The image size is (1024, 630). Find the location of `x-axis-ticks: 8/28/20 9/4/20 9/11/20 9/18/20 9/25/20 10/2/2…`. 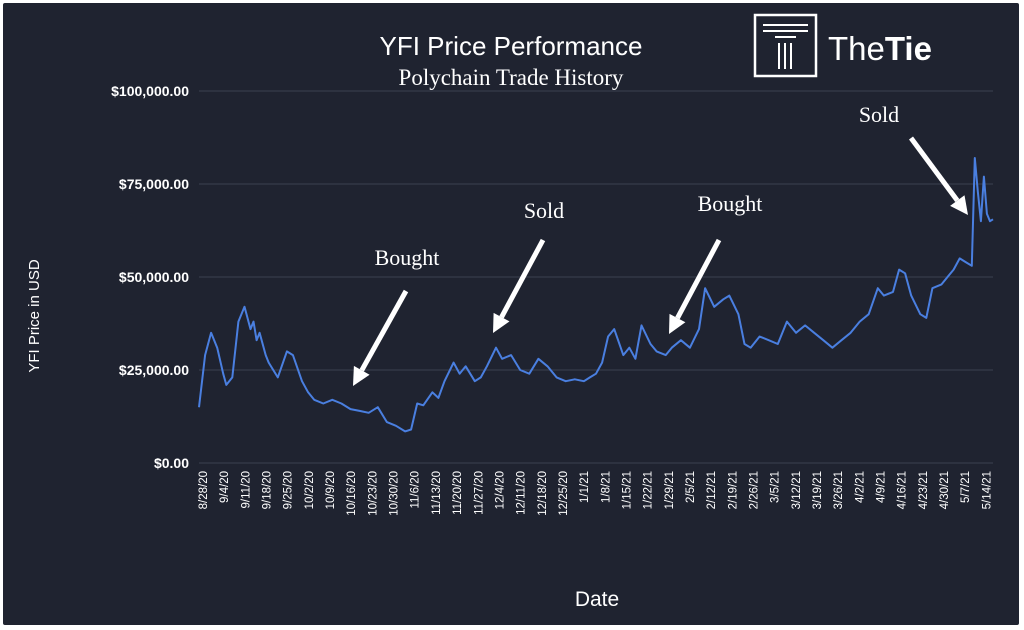

x-axis-ticks: 8/28/20 9/4/20 9/11/20 9/18/20 9/25/20 10/2/2… is located at coordinates (595, 493).